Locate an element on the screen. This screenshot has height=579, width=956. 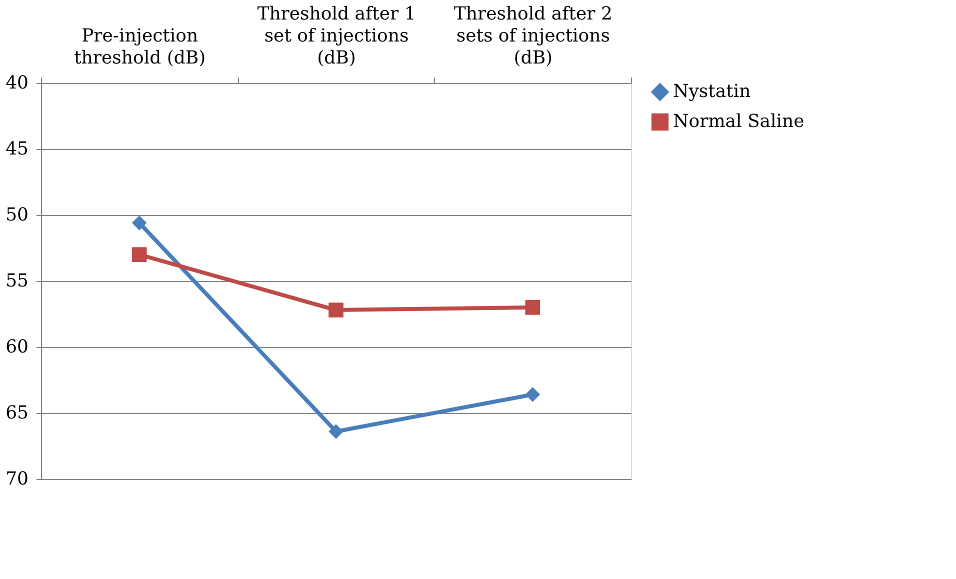
y-tick-label: 45 is located at coordinates (17, 149).